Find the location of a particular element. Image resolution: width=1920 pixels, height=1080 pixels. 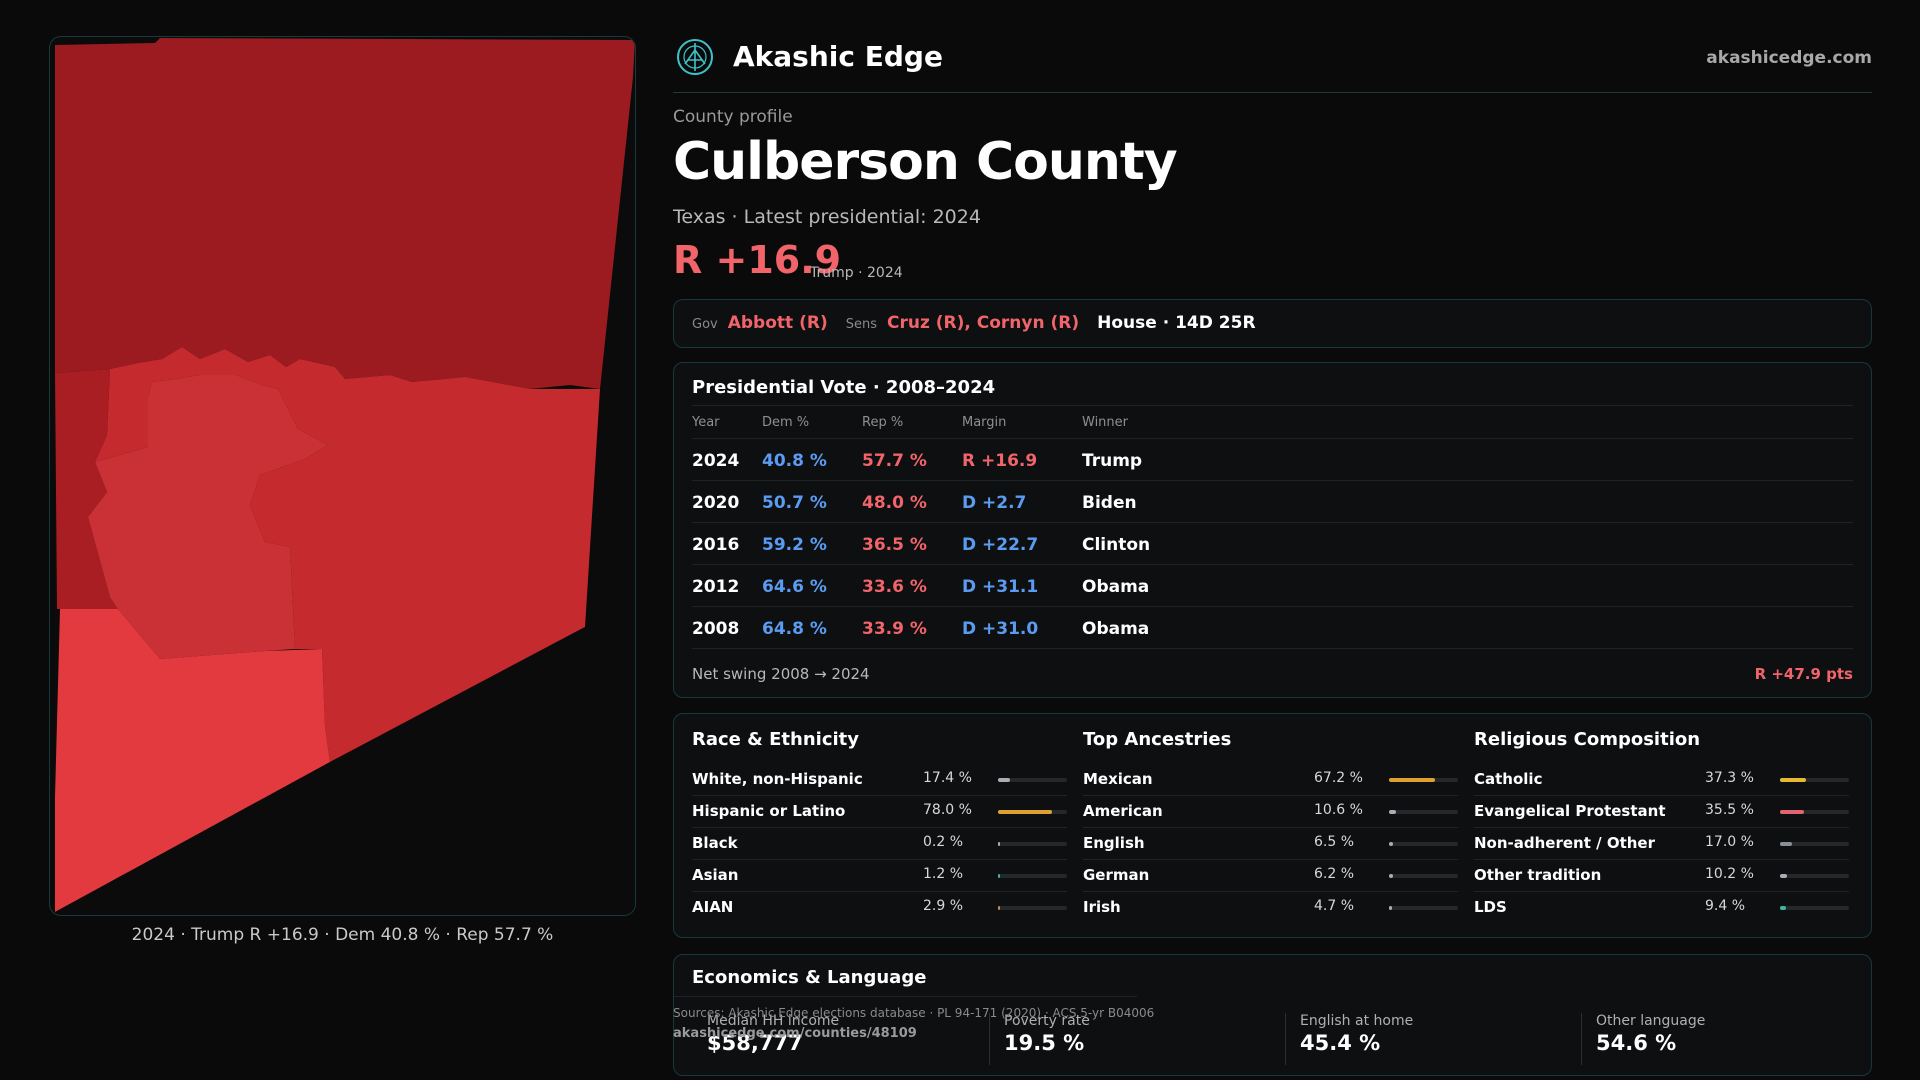

county-title: Culberson County is located at coordinates (925, 162).